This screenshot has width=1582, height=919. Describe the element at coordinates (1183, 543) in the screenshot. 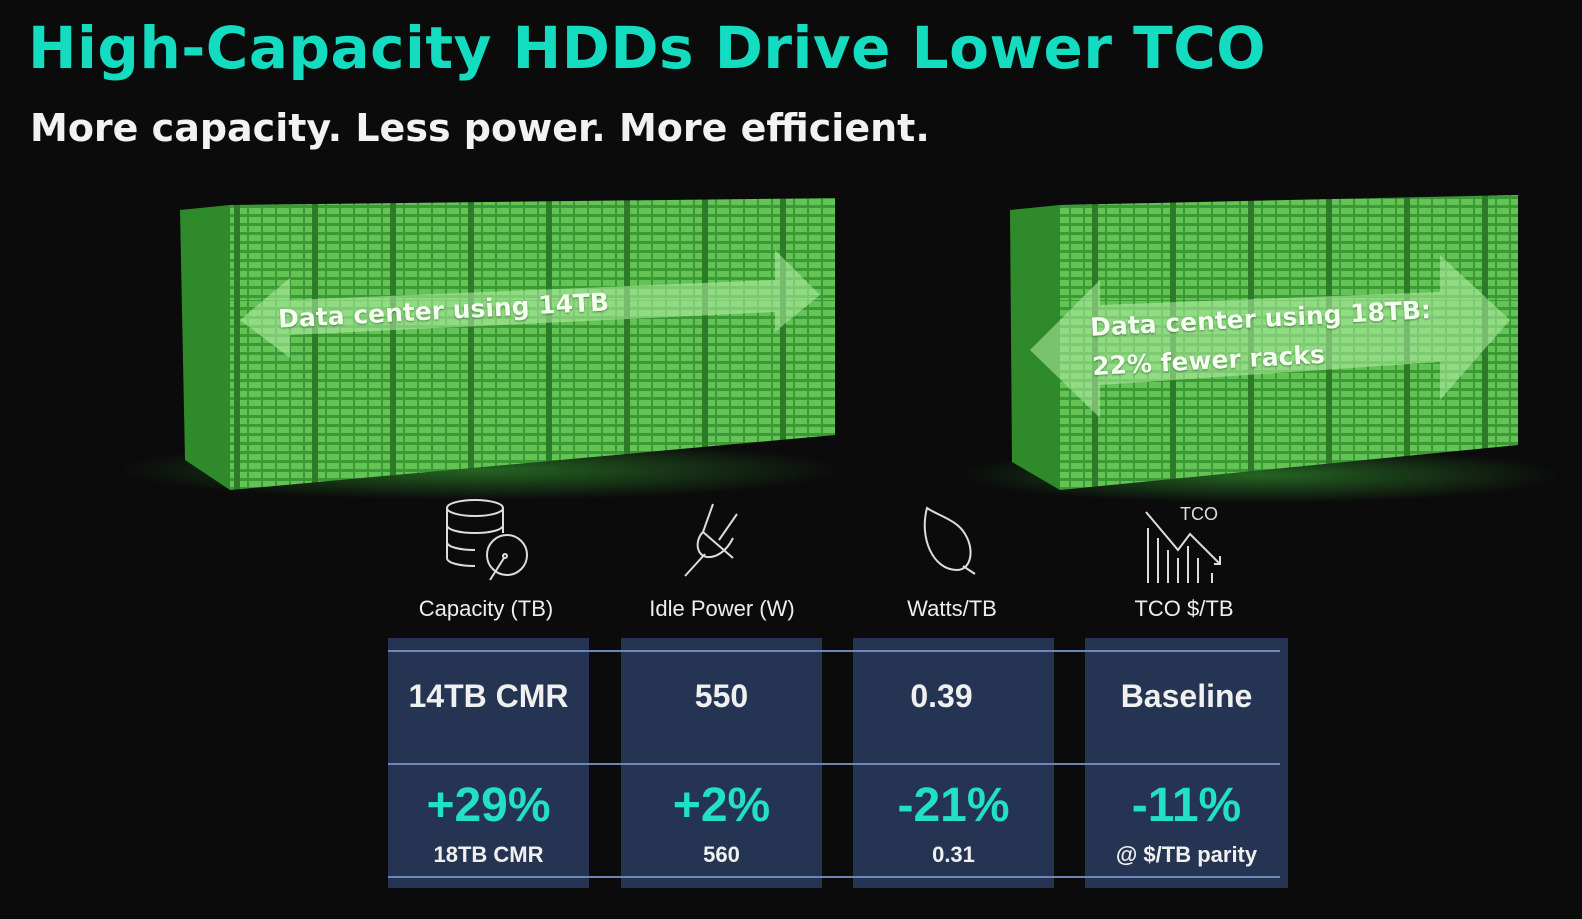

I see `tco-trend-down-icon: TCO` at that location.